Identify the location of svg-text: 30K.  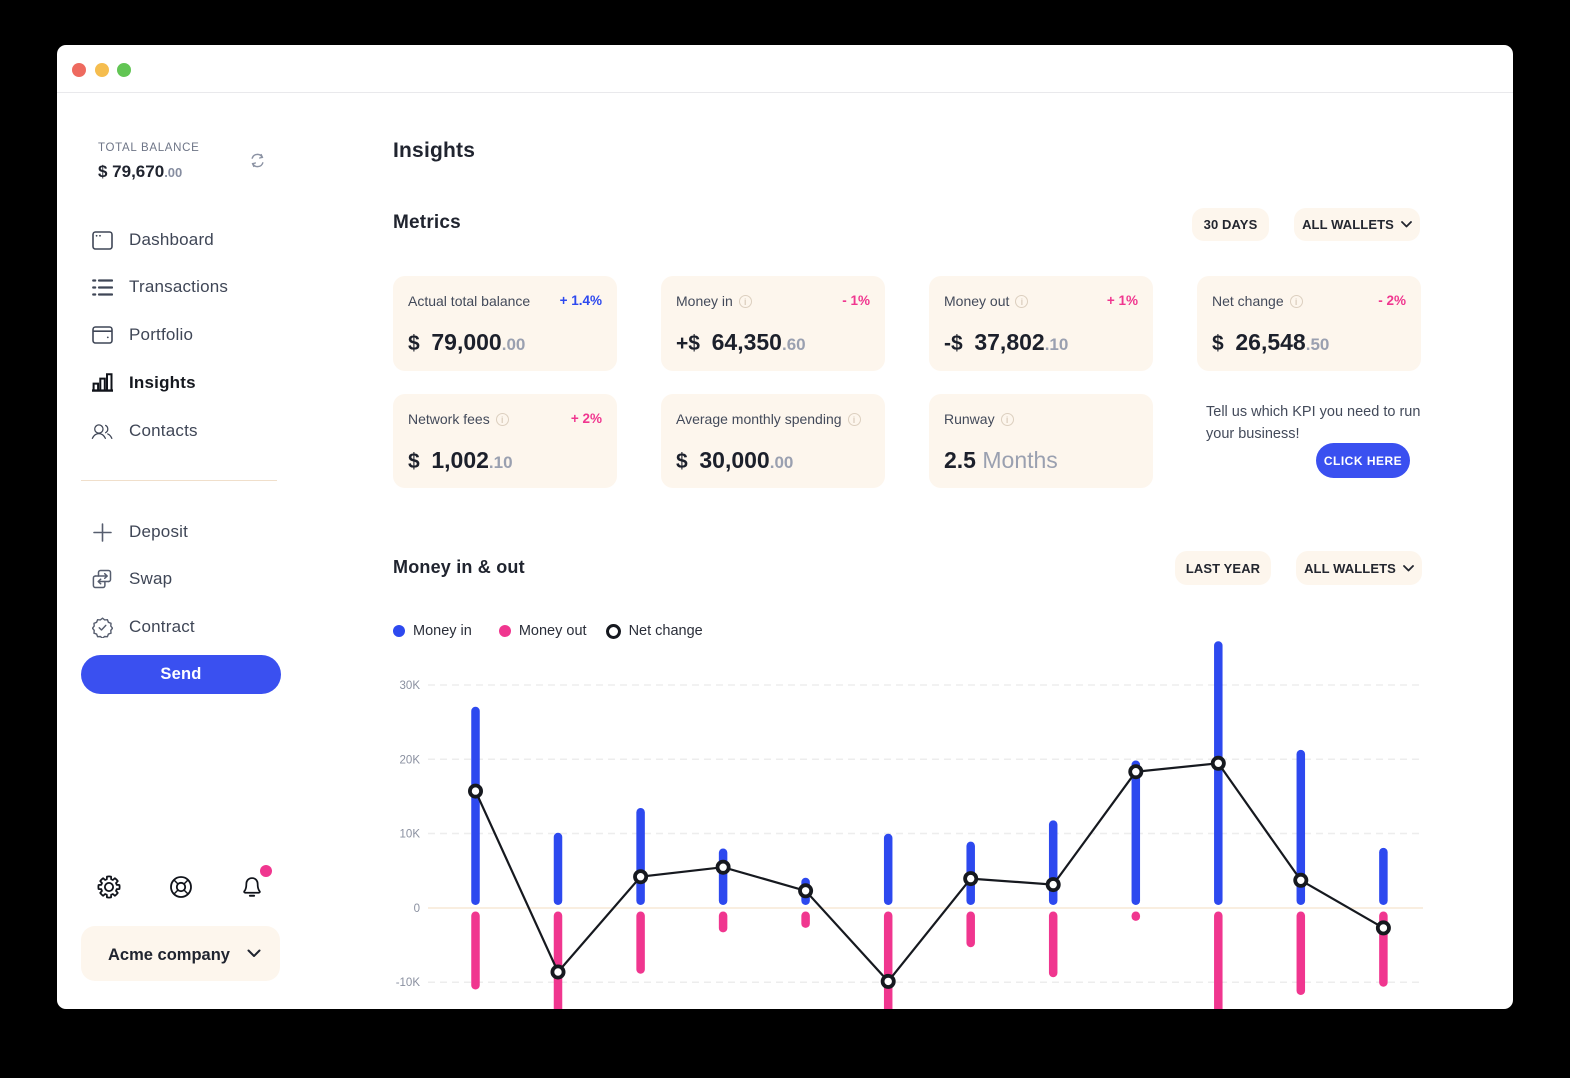
(410, 686).